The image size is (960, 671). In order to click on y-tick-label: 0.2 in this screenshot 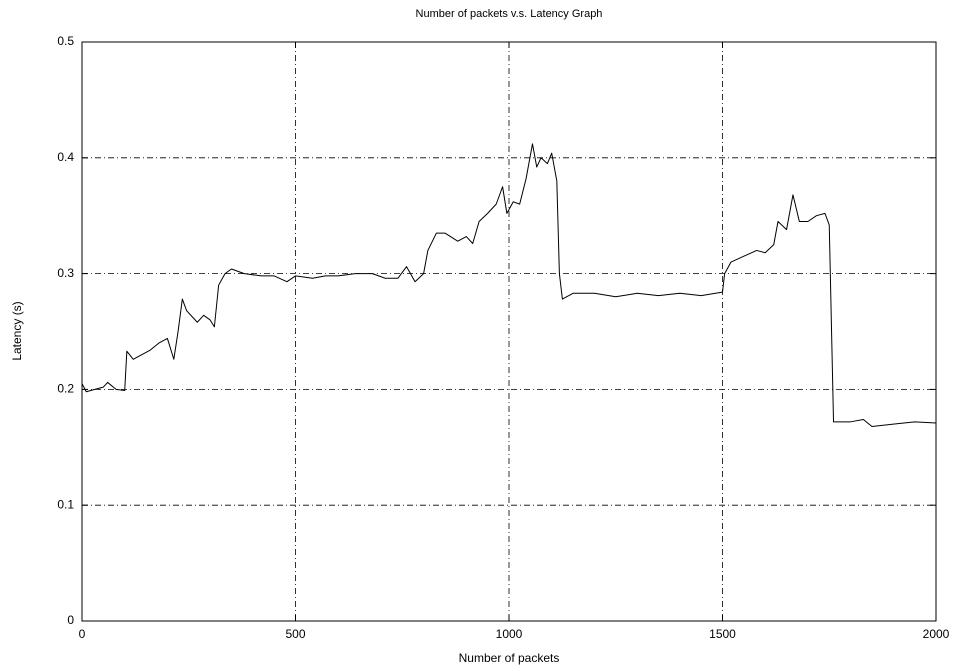, I will do `click(65, 389)`.